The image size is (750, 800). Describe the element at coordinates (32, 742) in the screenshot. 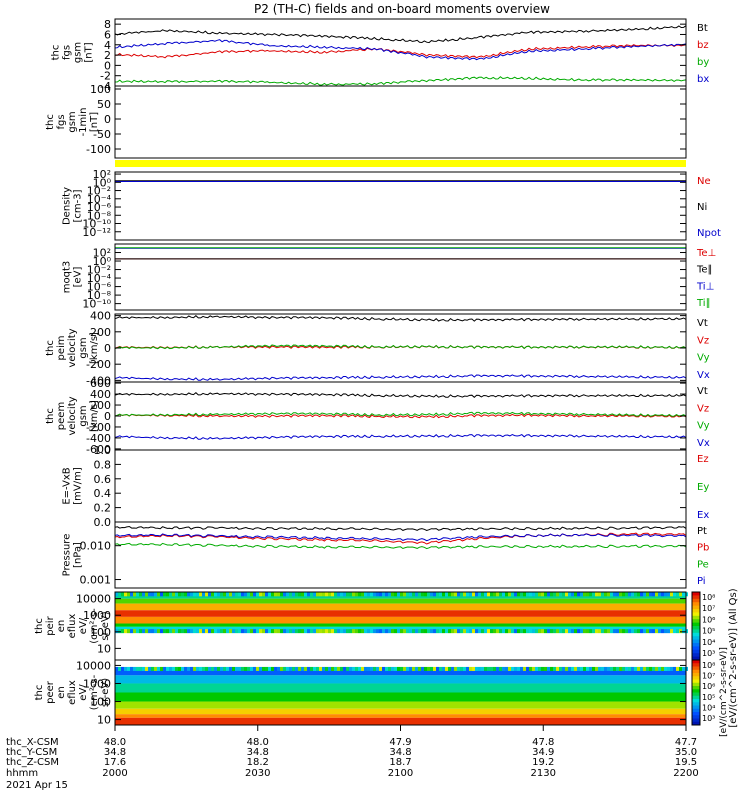

I see `x-axis-row-label: thc_X-CSM` at that location.